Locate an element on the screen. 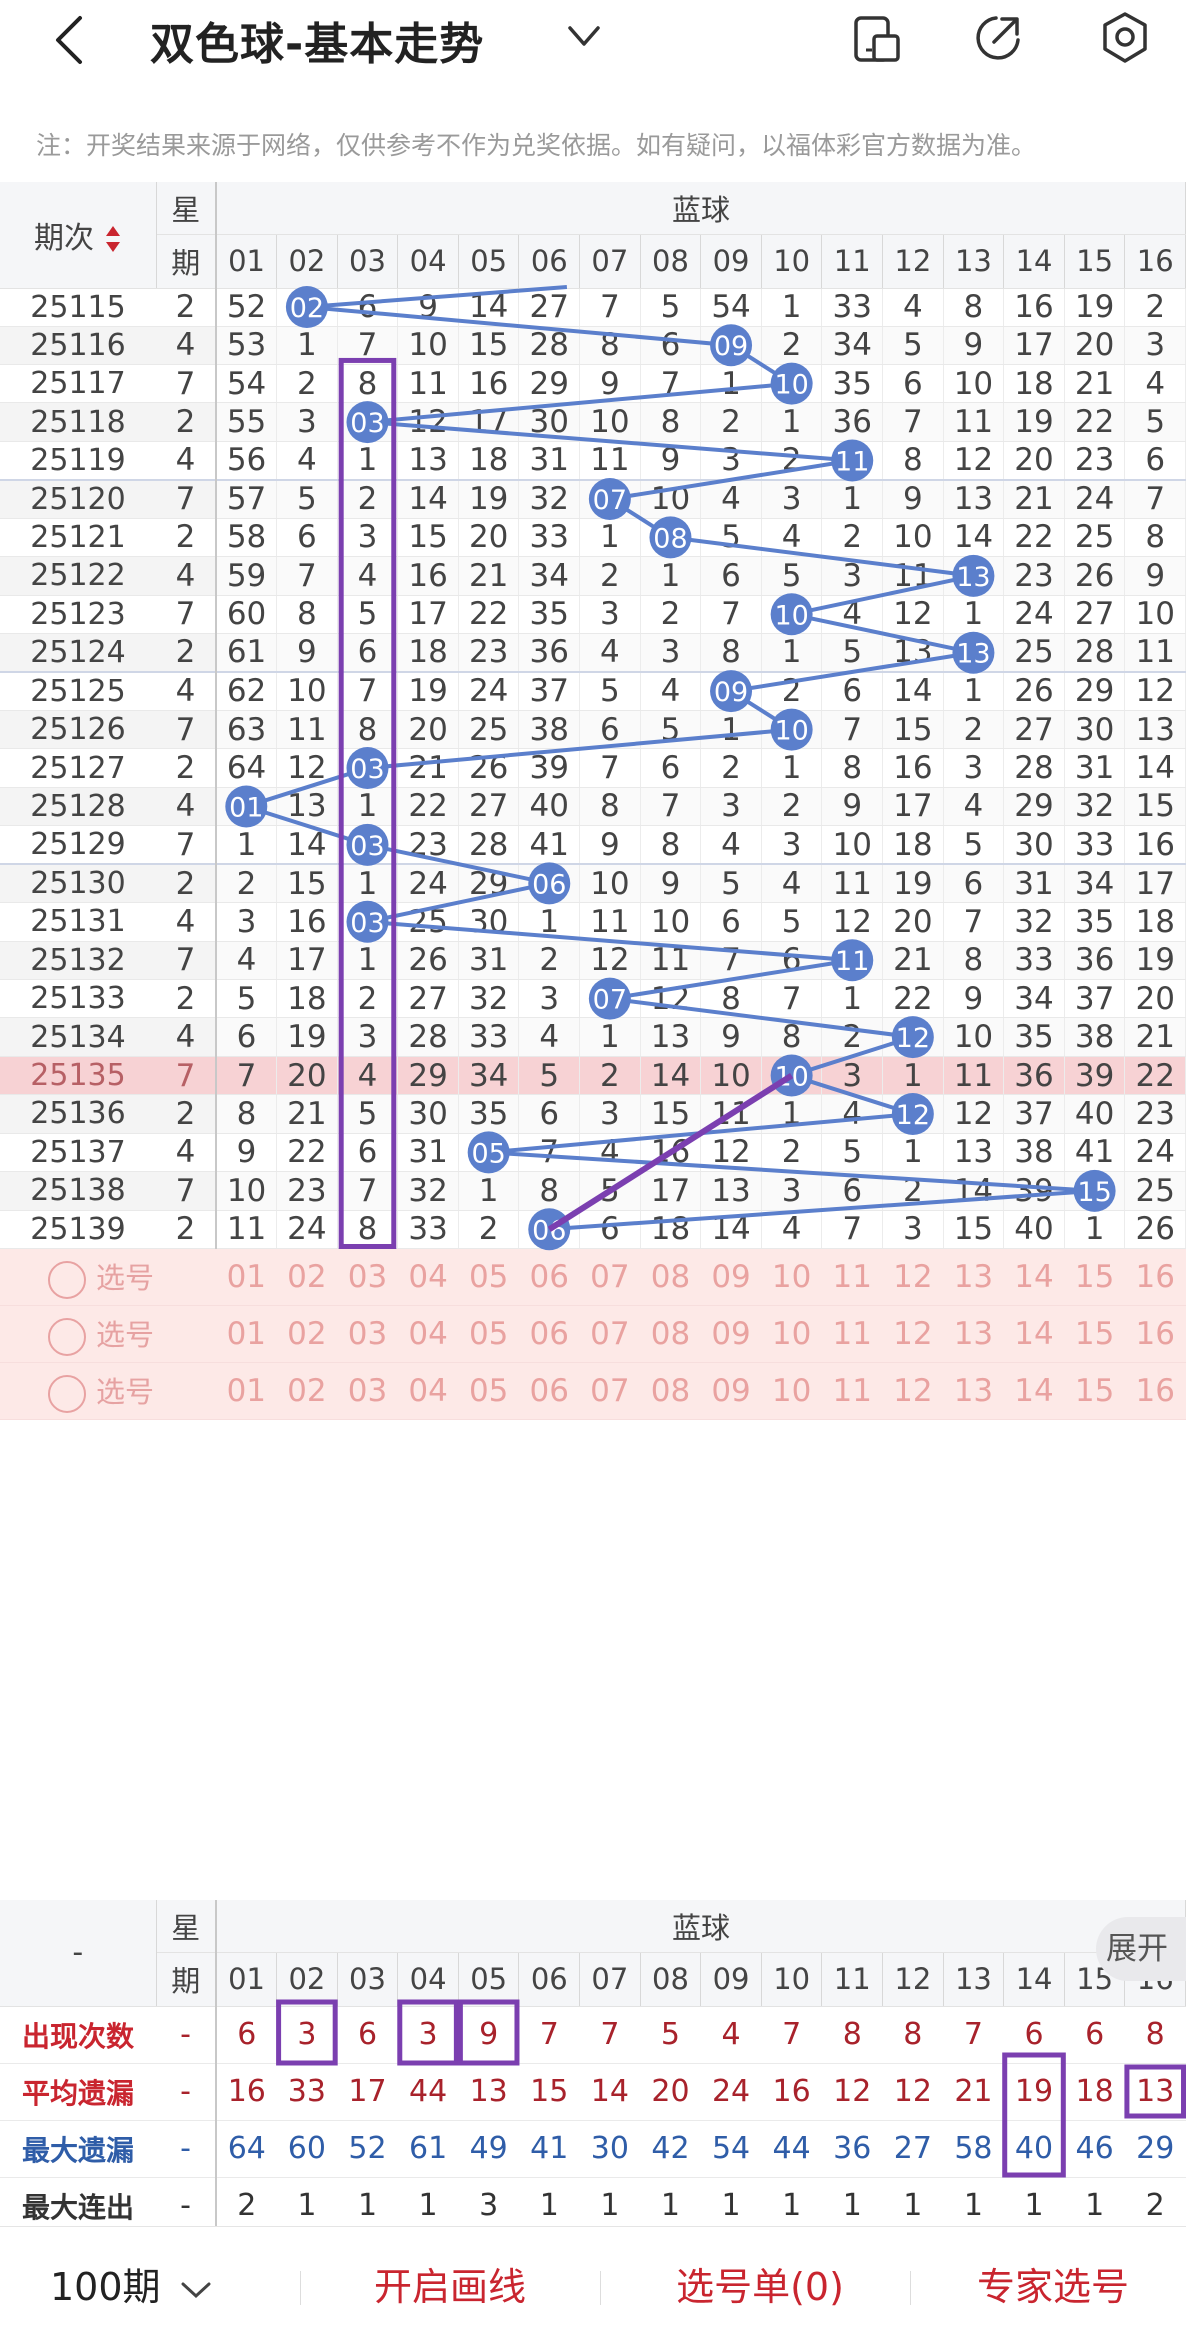 Image resolution: width=1186 pixels, height=2347 pixels. omission-cell: 6 is located at coordinates (307, 538).